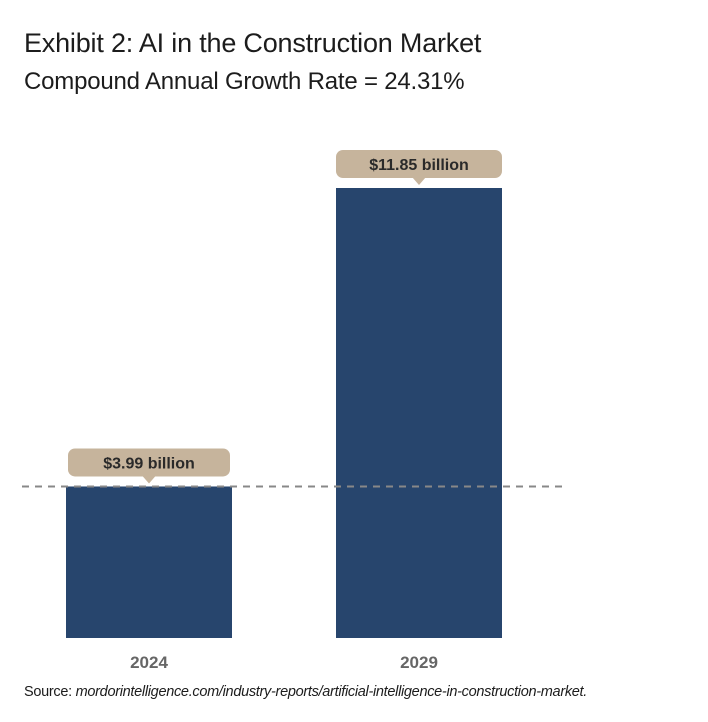 The image size is (708, 722). What do you see at coordinates (149, 662) in the screenshot?
I see `x-tick-label-2024: 2024` at bounding box center [149, 662].